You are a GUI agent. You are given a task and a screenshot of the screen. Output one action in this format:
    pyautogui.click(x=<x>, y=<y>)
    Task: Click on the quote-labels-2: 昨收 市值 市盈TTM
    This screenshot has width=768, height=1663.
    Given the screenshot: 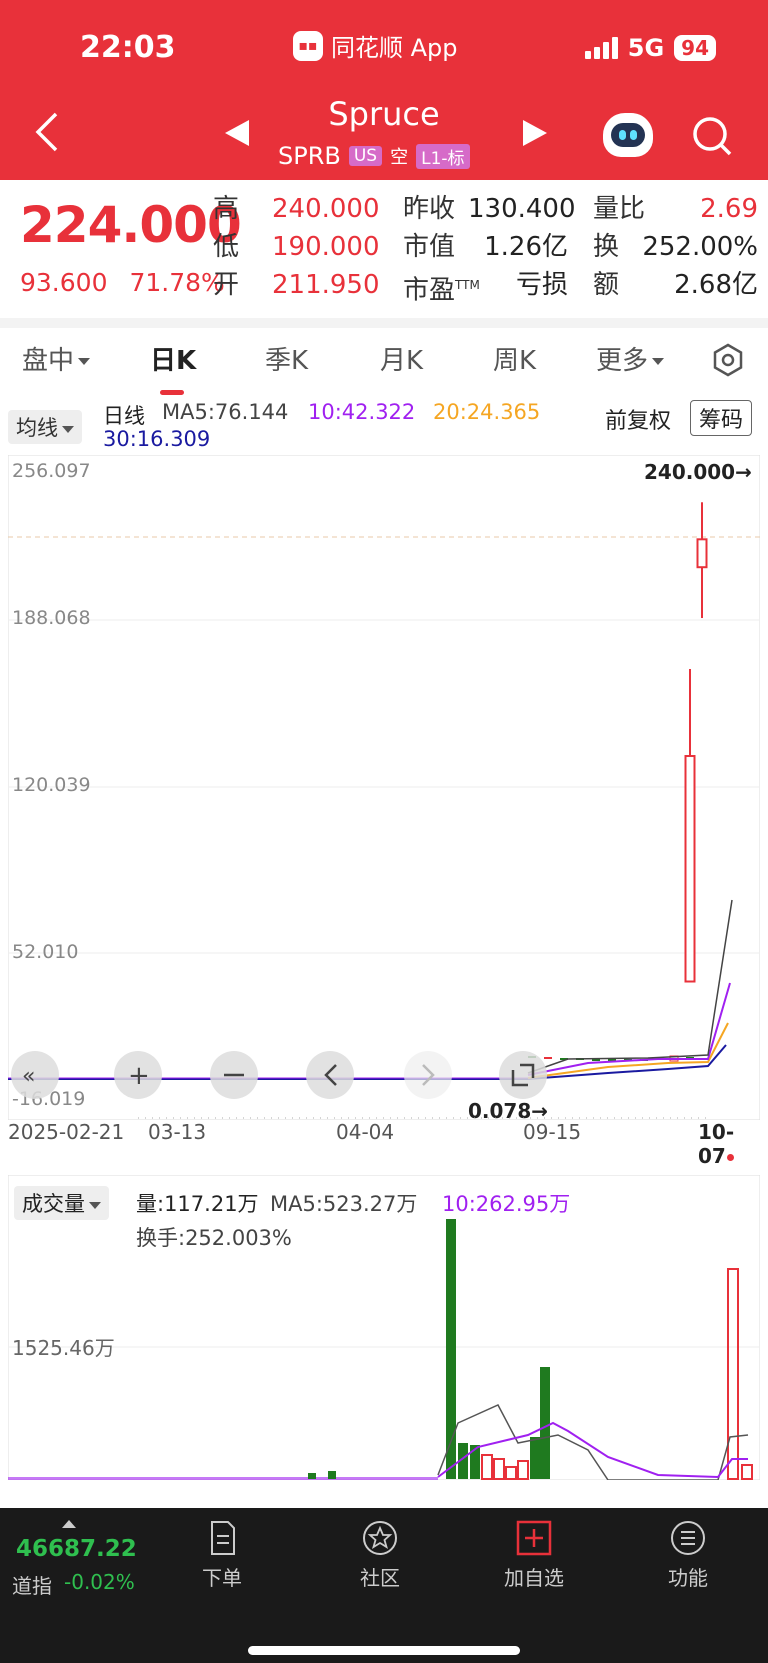 What is the action you would take?
    pyautogui.click(x=441, y=250)
    